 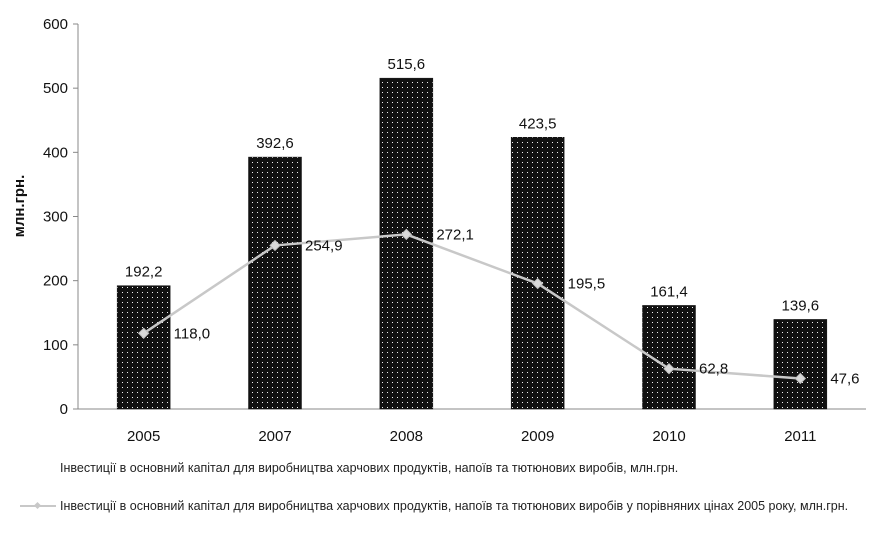 What do you see at coordinates (406, 436) in the screenshot?
I see `x-tick-label: 2008` at bounding box center [406, 436].